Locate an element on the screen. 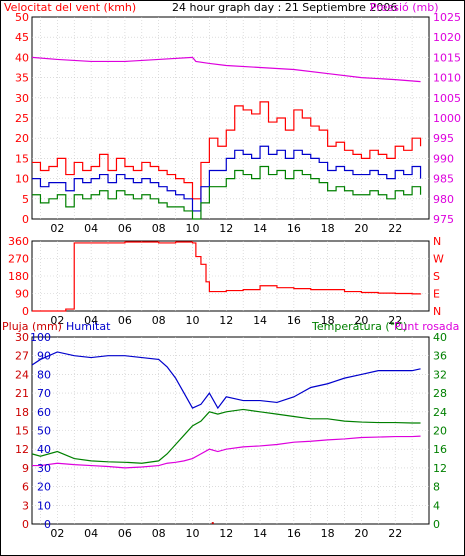 Image resolution: width=465 pixels, height=556 pixels. series-direction-line is located at coordinates (227, 276).